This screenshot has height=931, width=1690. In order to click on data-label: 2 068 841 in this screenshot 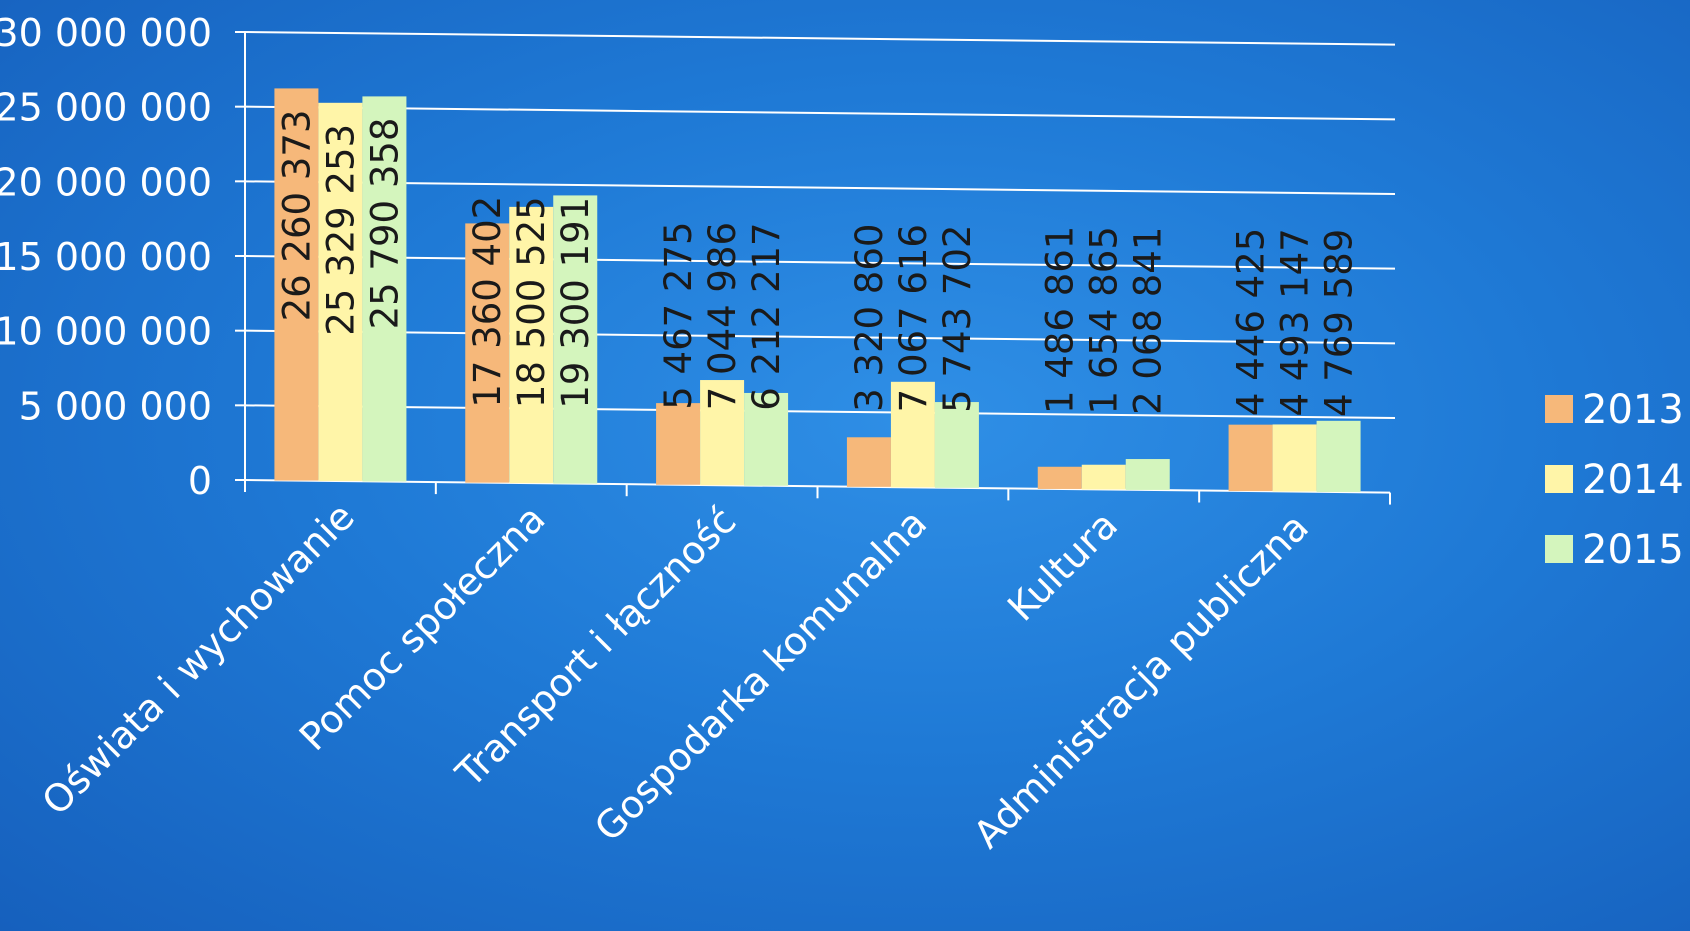, I will do `click(1148, 321)`.